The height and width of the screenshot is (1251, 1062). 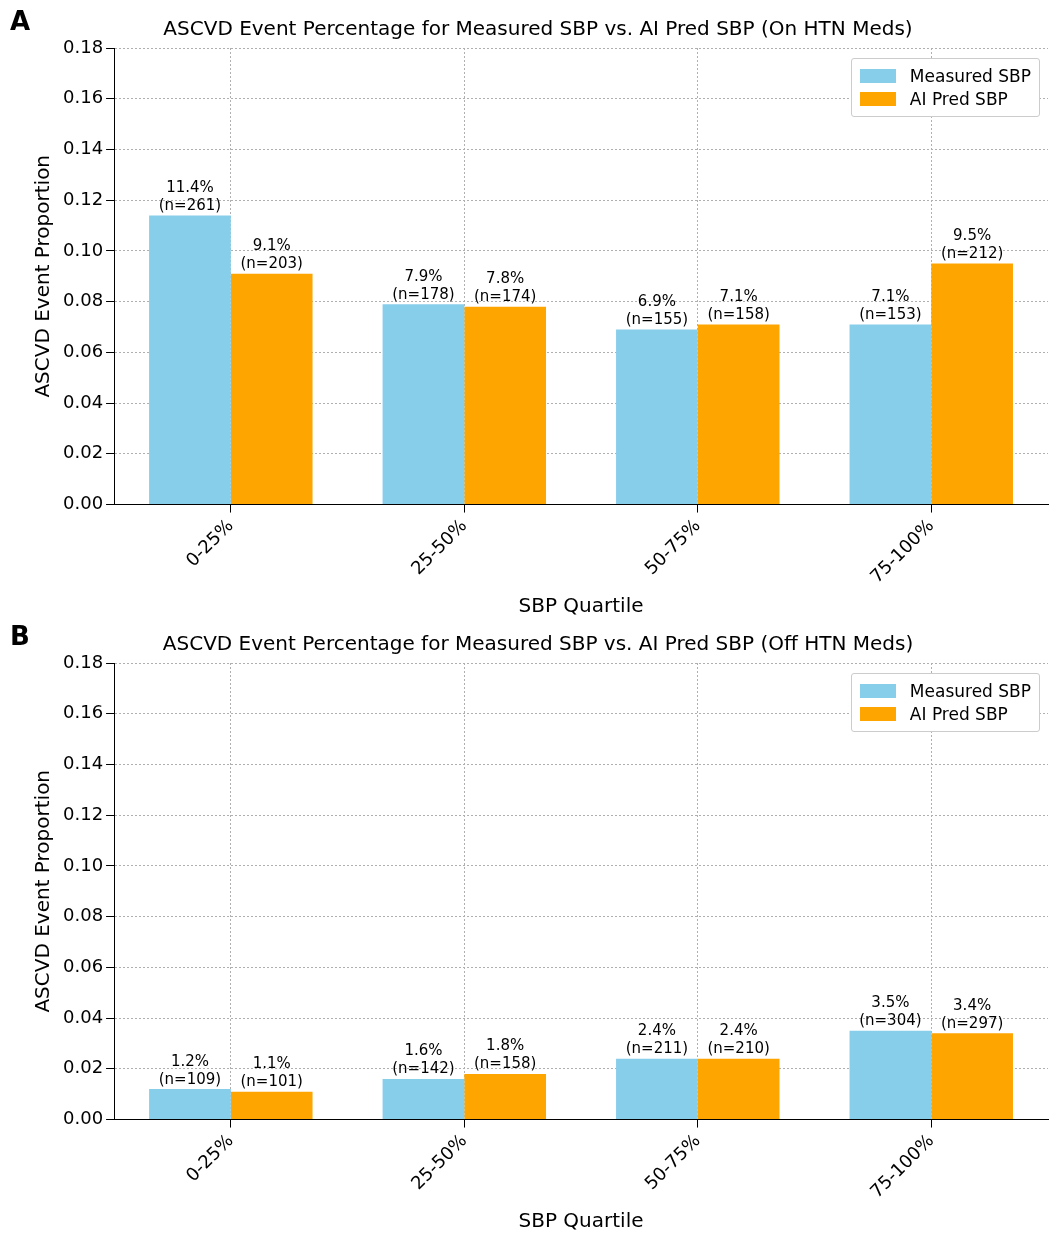 What do you see at coordinates (271, 1072) in the screenshot?
I see `data-label: 1.1% (n=101)` at bounding box center [271, 1072].